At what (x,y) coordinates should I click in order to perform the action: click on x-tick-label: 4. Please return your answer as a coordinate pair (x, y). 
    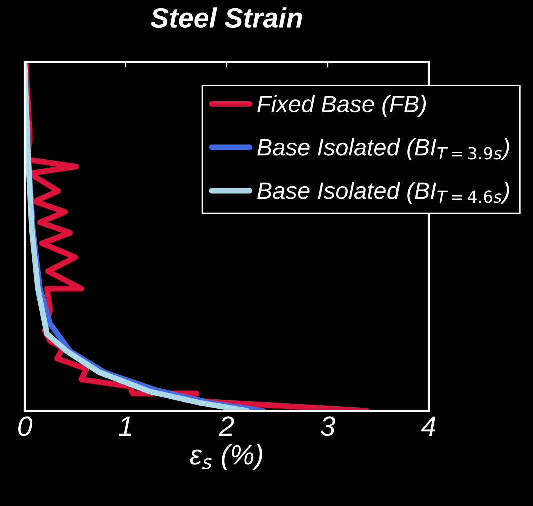
    Looking at the image, I should click on (428, 426).